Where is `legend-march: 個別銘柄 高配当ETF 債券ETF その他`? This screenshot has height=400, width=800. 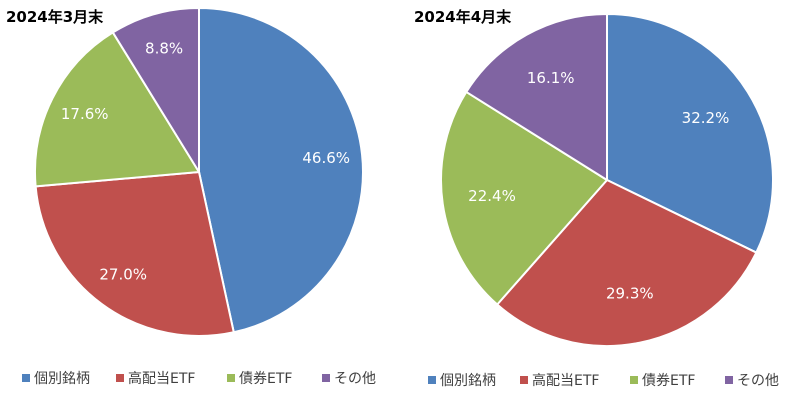
legend-march: 個別銘柄 高配当ETF 債券ETF その他 is located at coordinates (199, 378).